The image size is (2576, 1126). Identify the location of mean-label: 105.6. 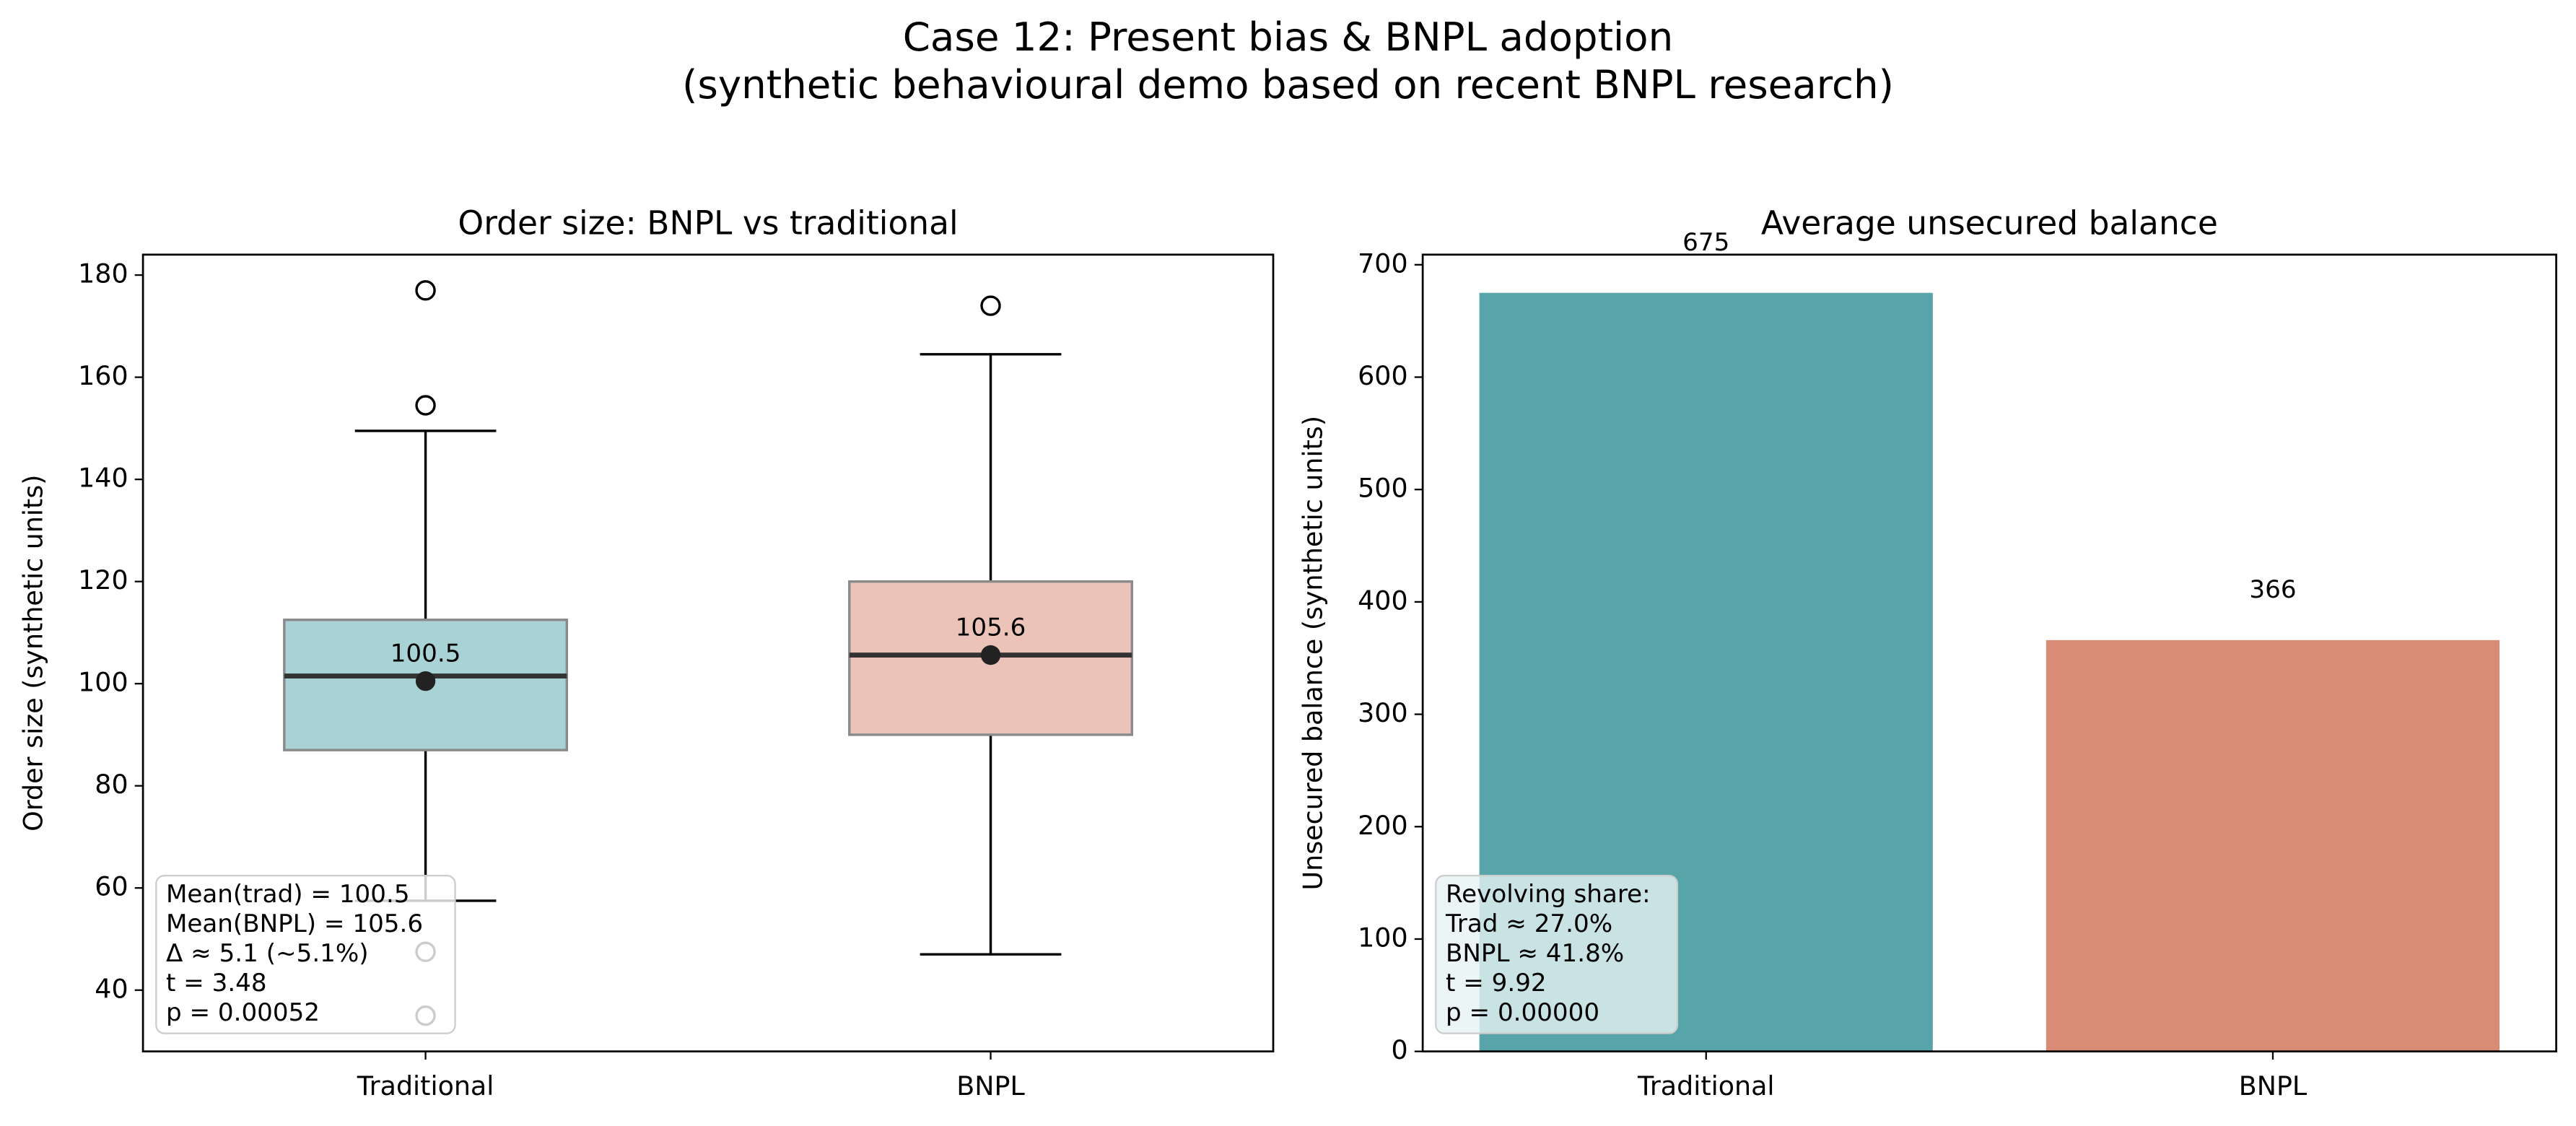
(991, 628).